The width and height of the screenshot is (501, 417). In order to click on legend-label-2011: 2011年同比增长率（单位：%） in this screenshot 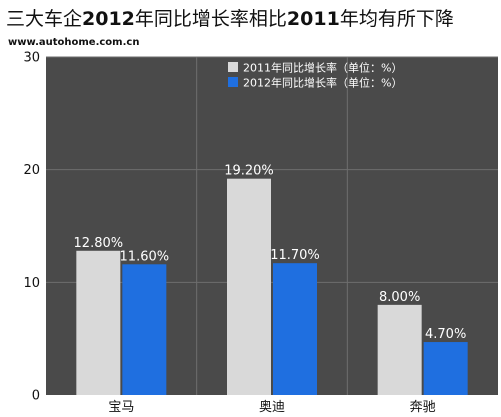, I will do `click(322, 68)`.